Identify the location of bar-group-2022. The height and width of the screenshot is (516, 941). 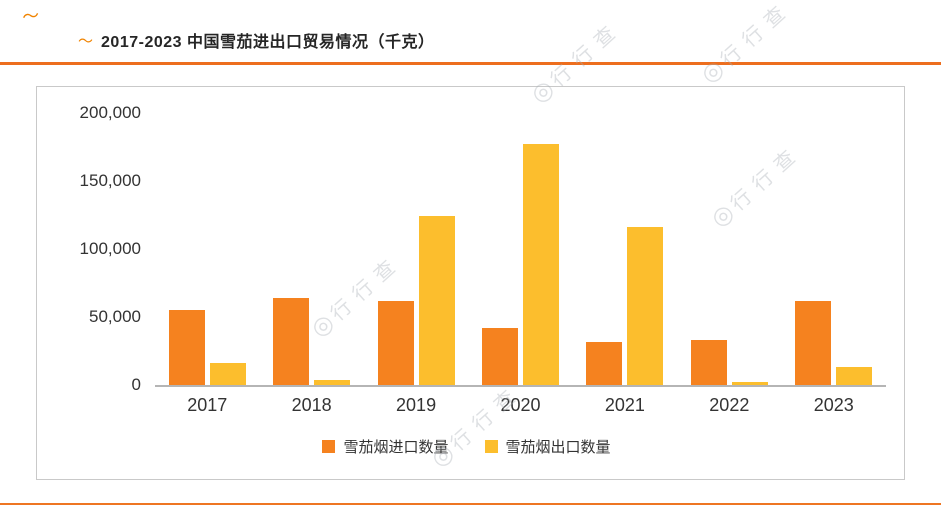
(729, 362).